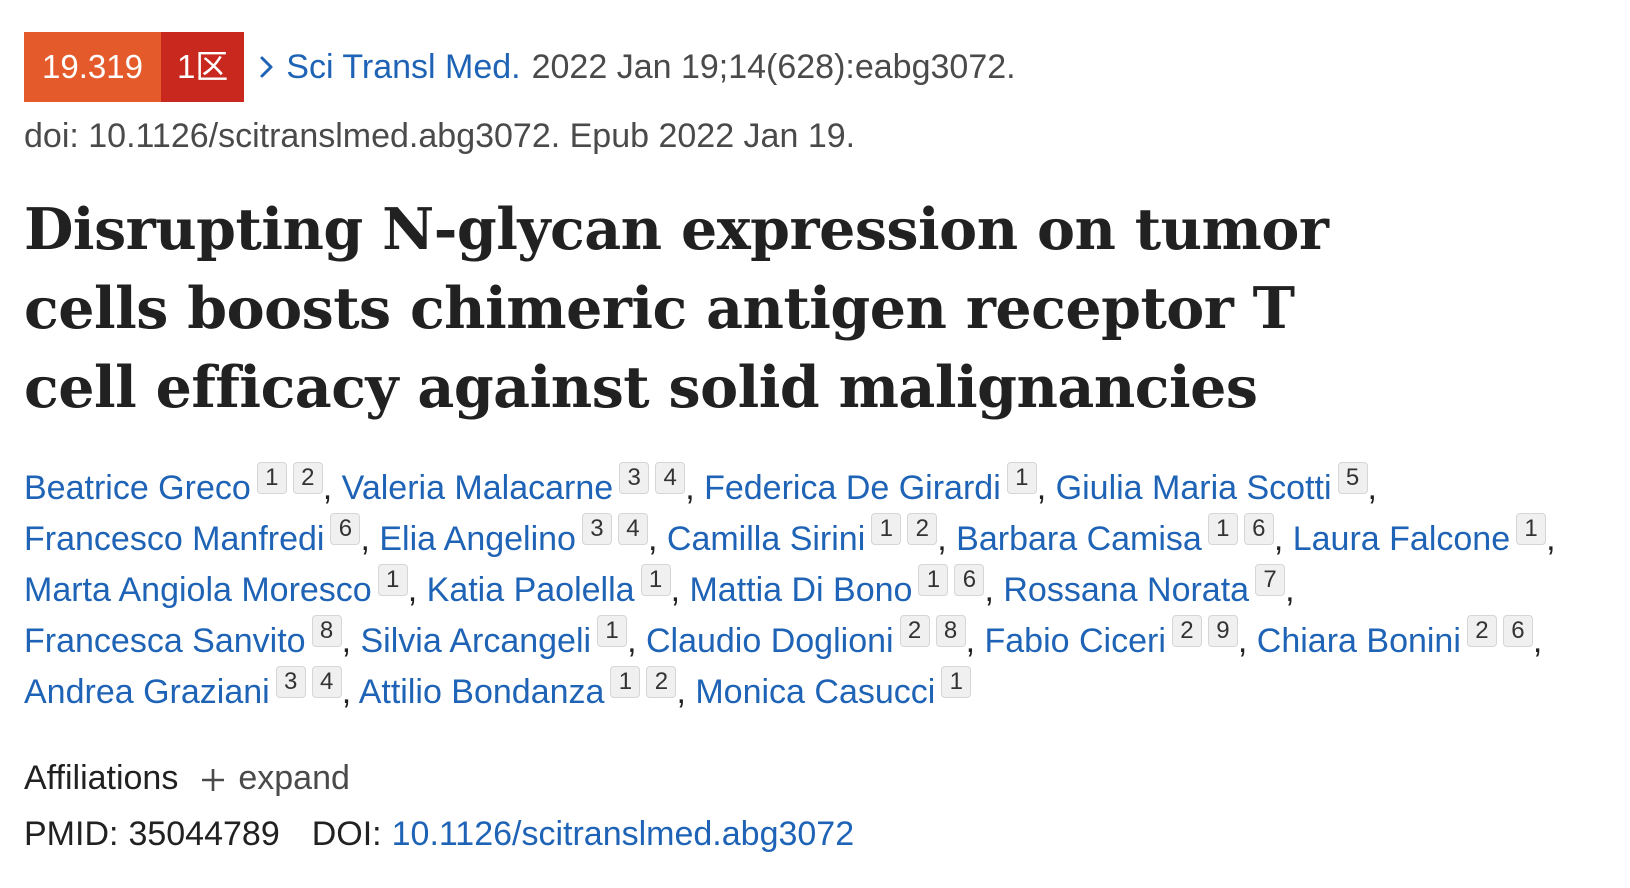 This screenshot has width=1630, height=888. I want to click on citation-details: 2022 Jan 19;14(628):eabg3072., so click(773, 66).